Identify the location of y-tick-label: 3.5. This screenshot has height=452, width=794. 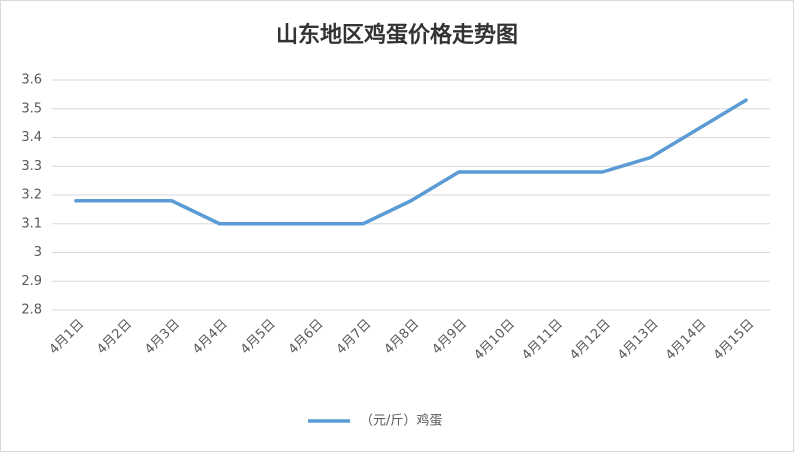
(31, 108).